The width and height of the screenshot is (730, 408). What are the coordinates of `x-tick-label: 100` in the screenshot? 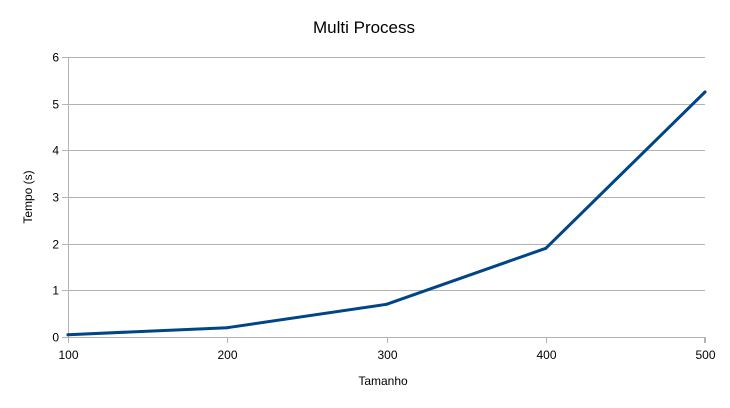 It's located at (68, 355).